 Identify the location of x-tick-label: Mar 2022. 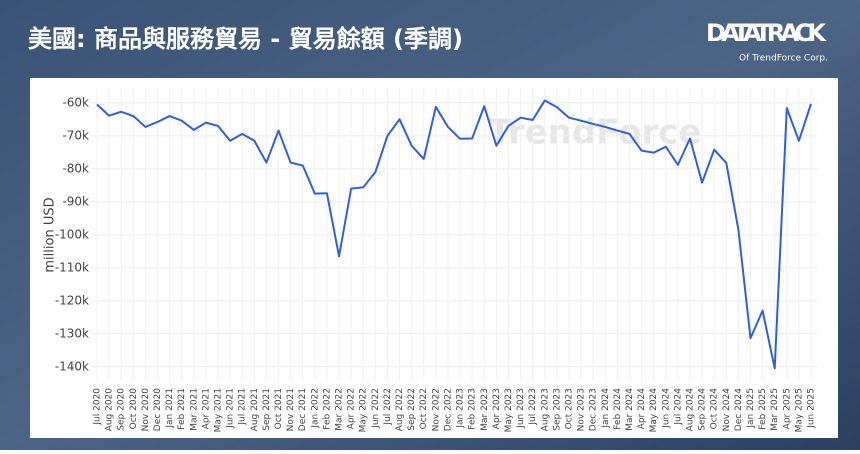
(340, 409).